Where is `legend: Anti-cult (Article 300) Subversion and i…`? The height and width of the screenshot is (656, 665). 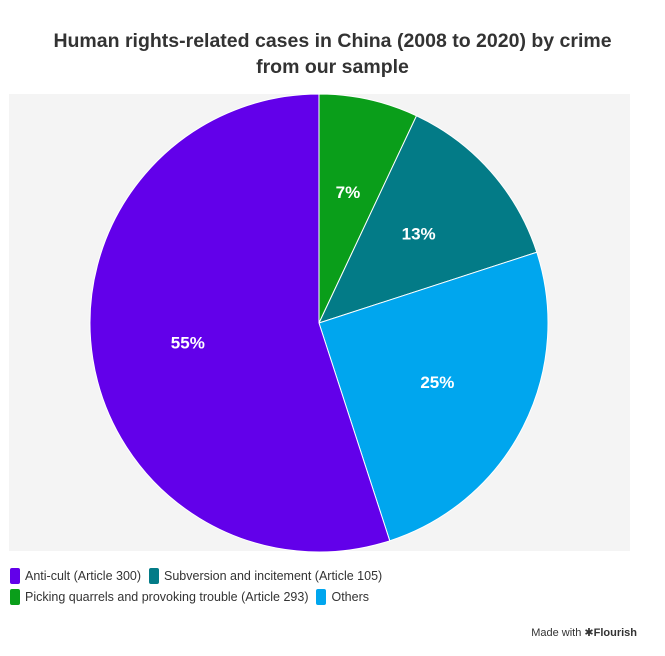
legend: Anti-cult (Article 300) Subversion and i… is located at coordinates (230, 587).